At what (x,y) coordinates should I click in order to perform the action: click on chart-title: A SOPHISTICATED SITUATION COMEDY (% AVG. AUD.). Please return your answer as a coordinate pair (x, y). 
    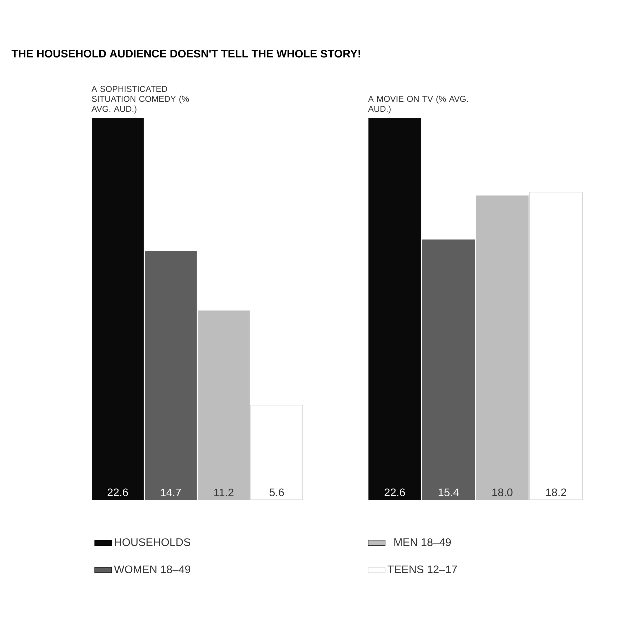
    Looking at the image, I should click on (141, 100).